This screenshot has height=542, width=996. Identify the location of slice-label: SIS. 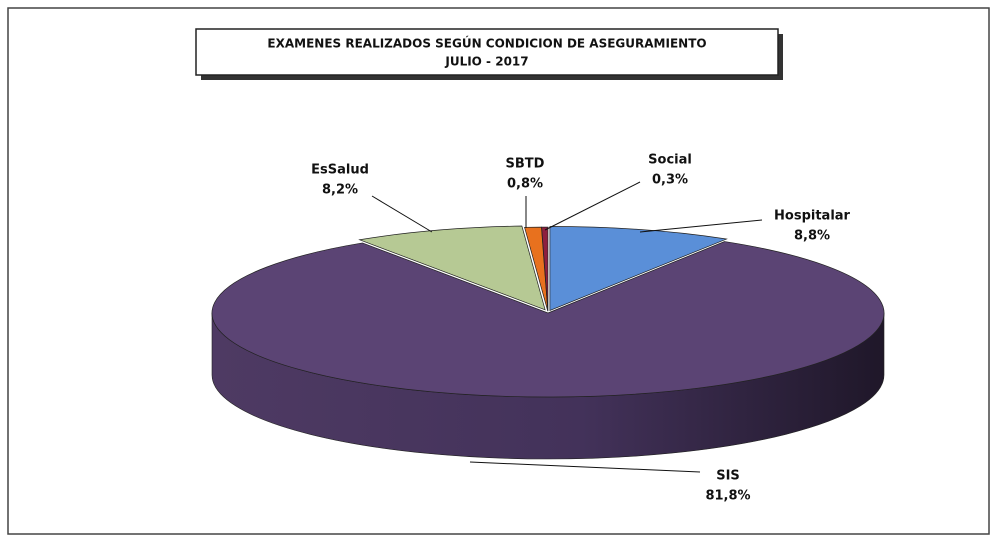
(728, 476).